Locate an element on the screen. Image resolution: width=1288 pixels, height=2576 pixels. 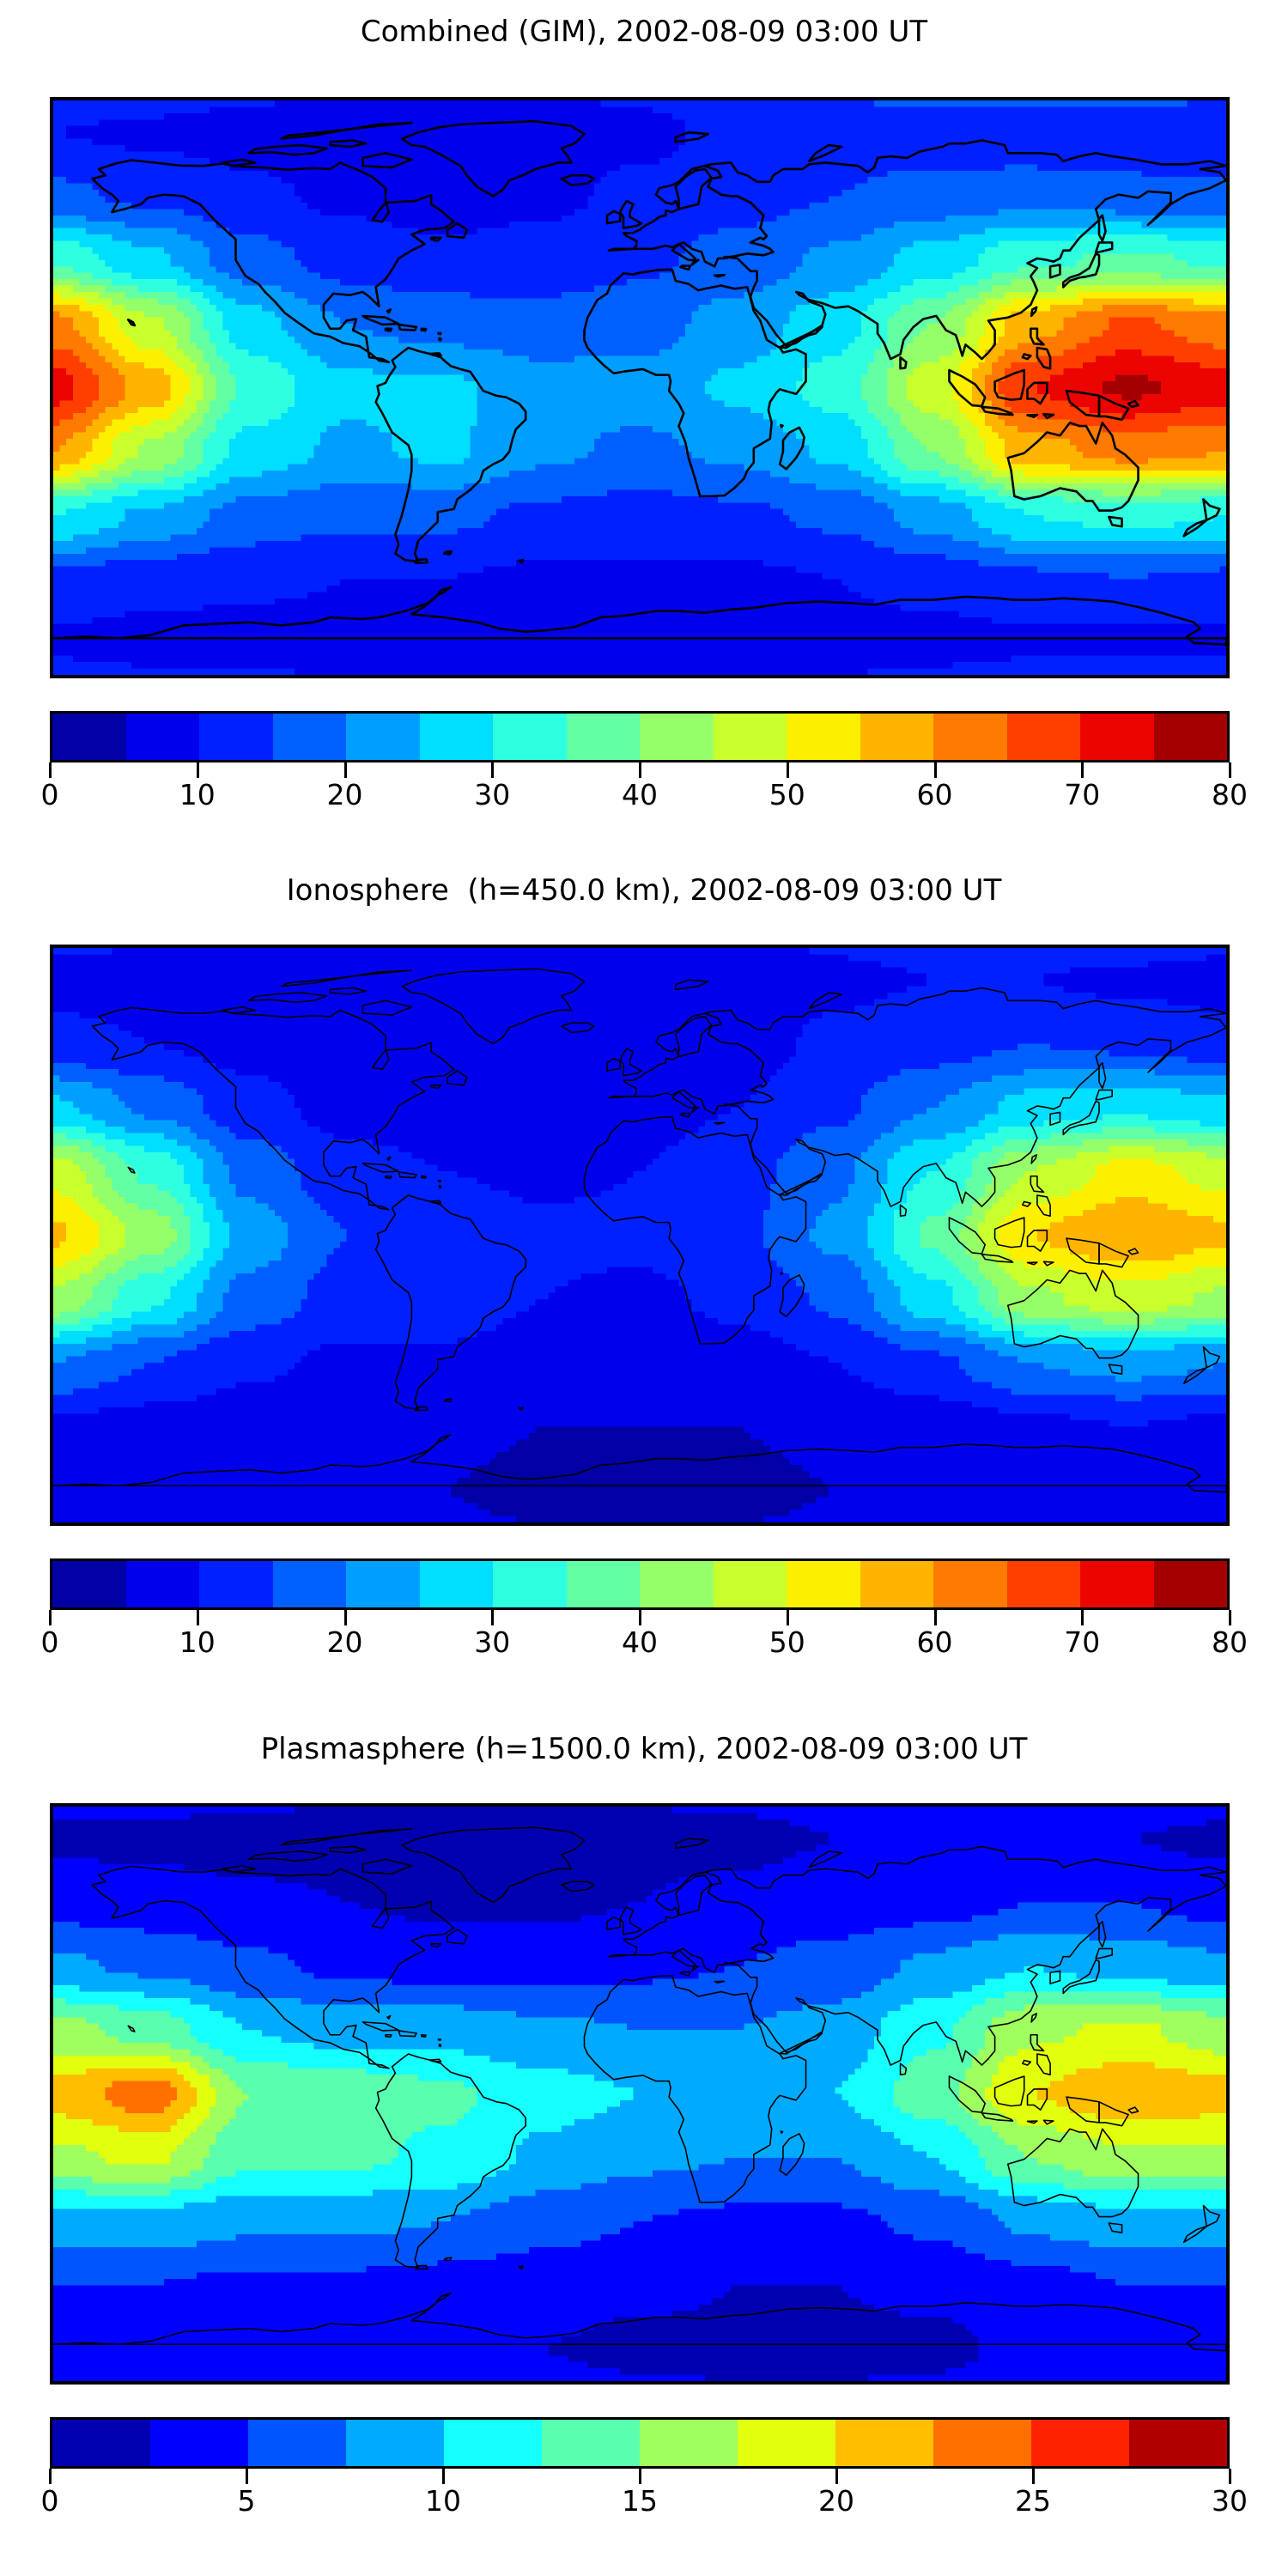
colorbar-tick-label: 25 is located at coordinates (1033, 2501).